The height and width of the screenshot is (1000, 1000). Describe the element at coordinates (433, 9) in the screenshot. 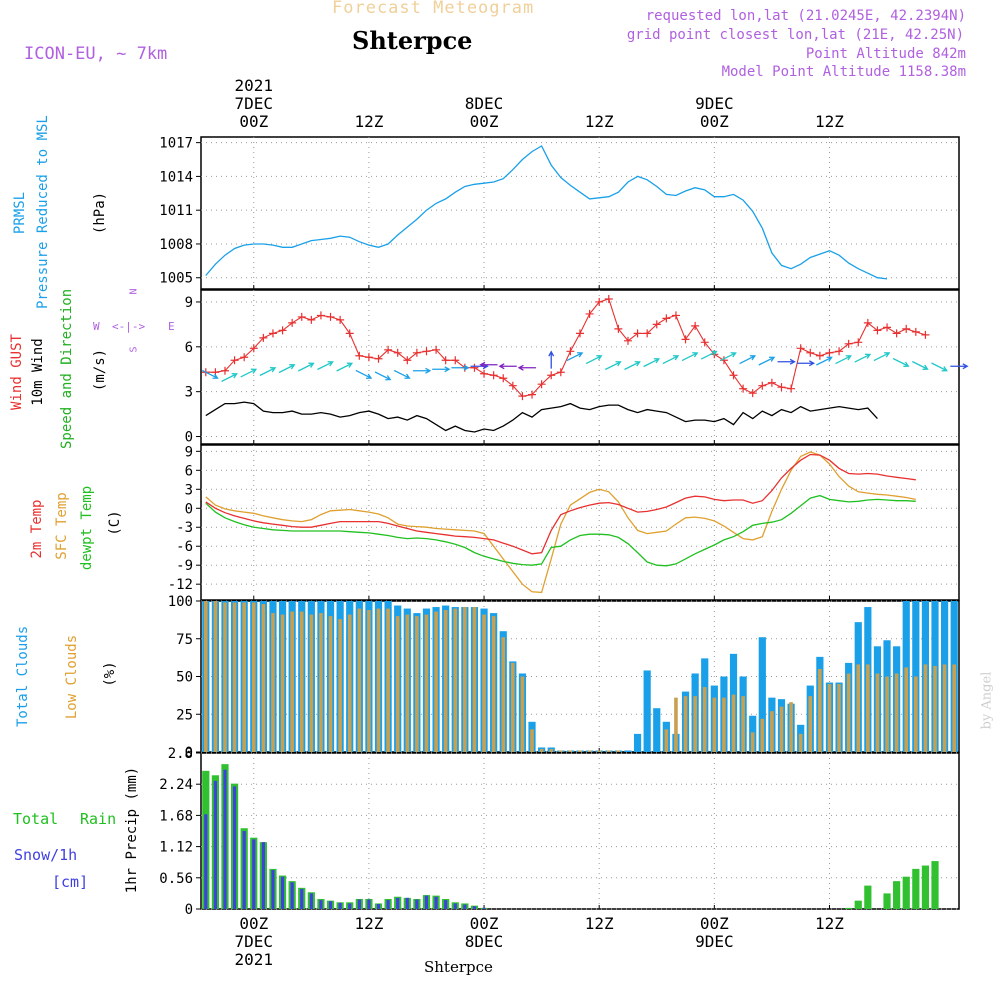

I see `product-title: Forecast Meteogram` at that location.